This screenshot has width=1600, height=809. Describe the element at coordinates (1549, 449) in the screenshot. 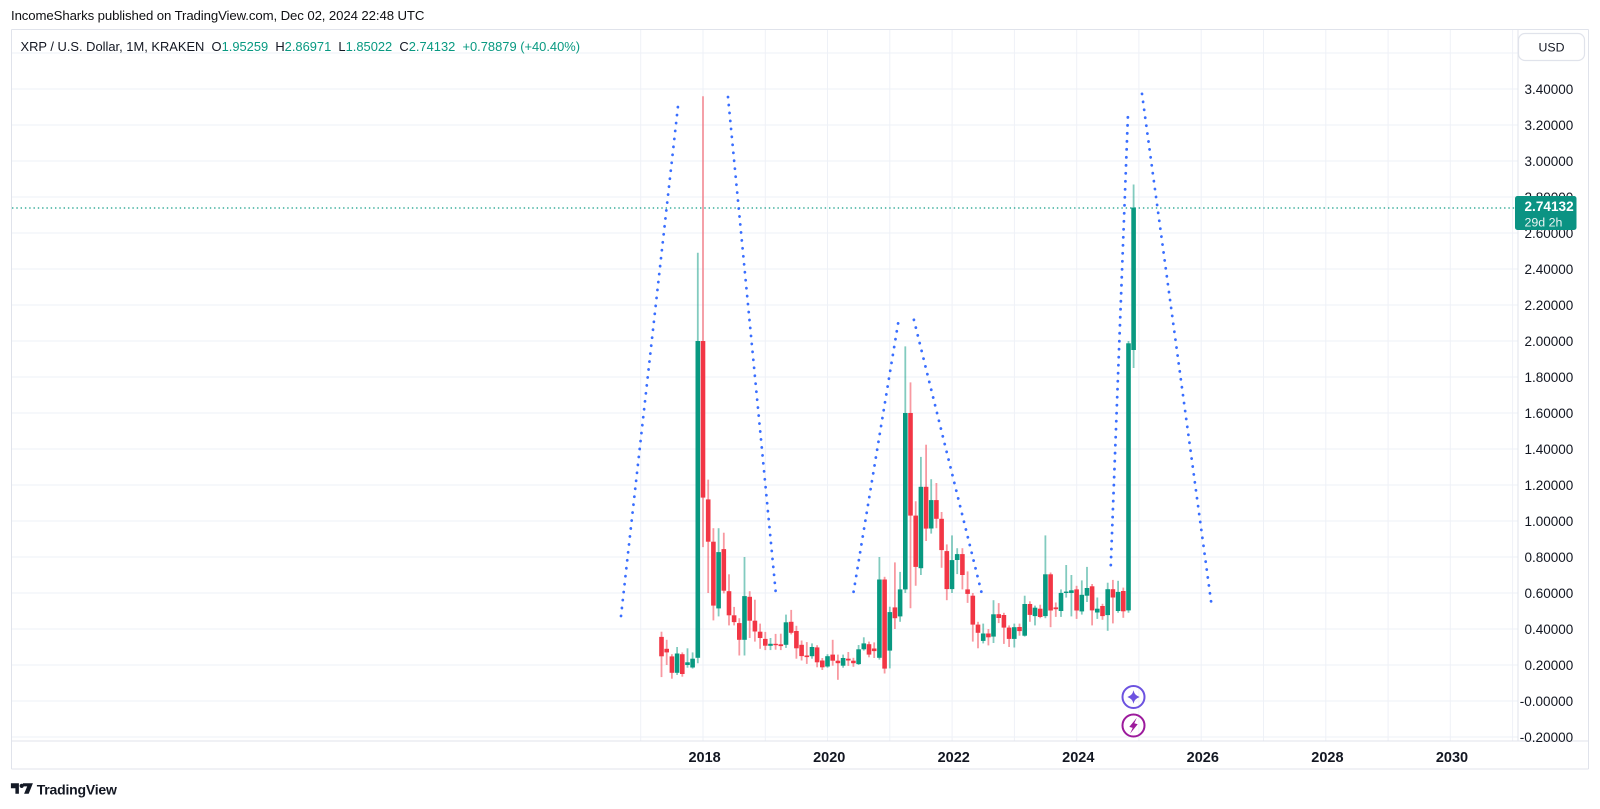

I see `svg-text: 1.40000` at that location.